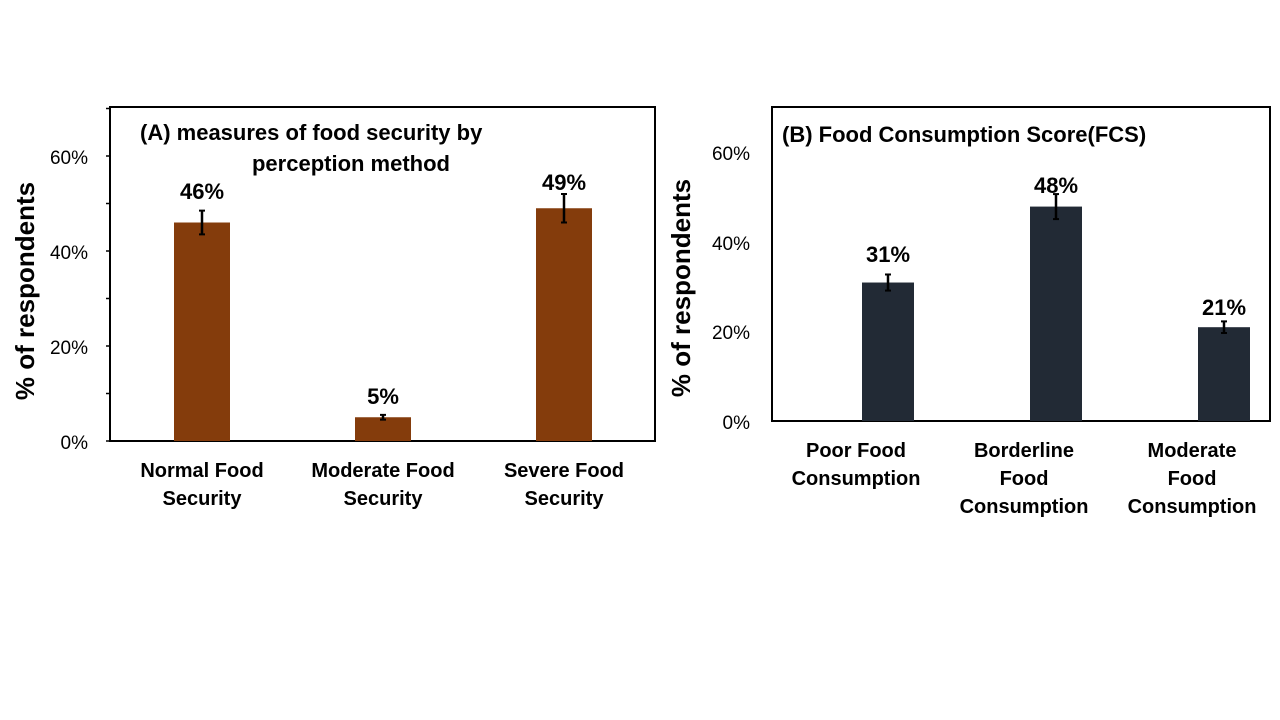 This screenshot has width=1280, height=720. I want to click on chart-a-y-ticks, so click(108, 274).